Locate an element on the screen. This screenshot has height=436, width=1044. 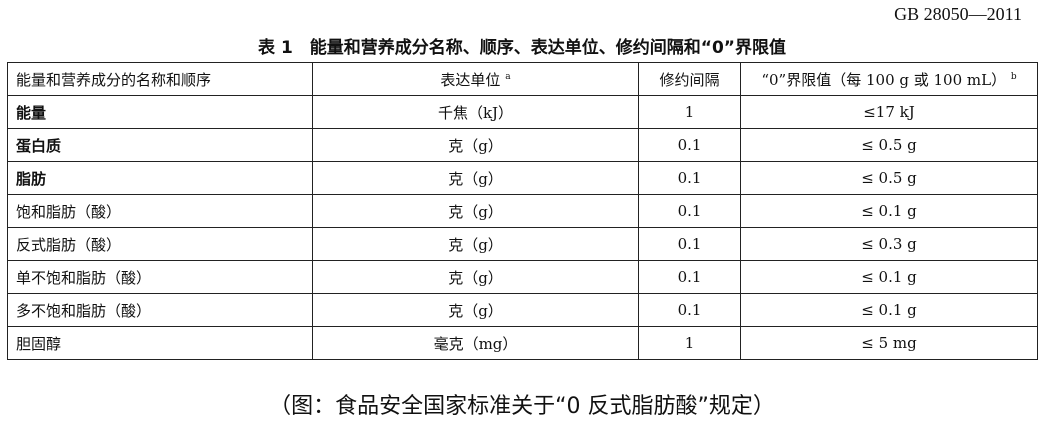
header-interval: 修约间隔 is located at coordinates (689, 79).